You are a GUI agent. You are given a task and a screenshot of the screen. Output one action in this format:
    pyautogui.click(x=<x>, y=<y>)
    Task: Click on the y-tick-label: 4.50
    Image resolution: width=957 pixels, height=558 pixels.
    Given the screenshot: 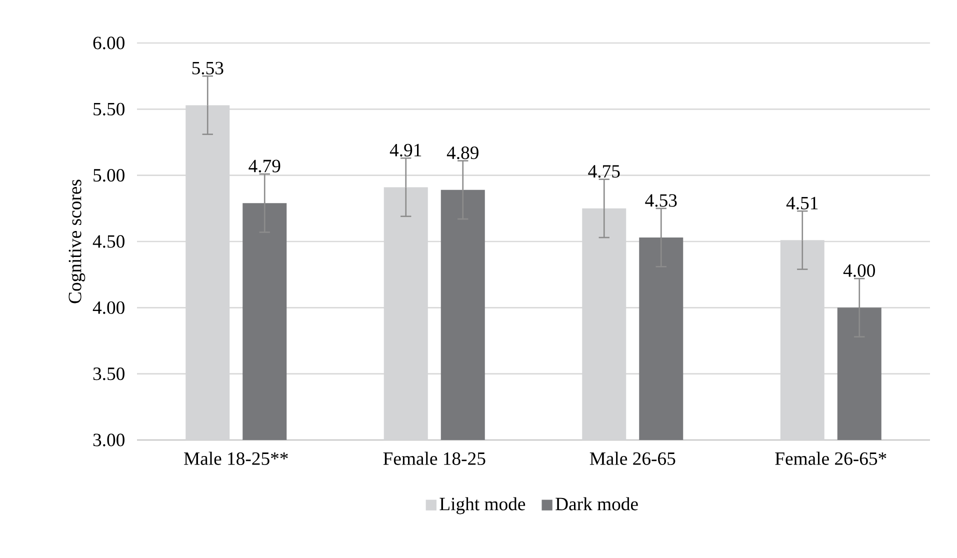 What is the action you would take?
    pyautogui.click(x=108, y=241)
    